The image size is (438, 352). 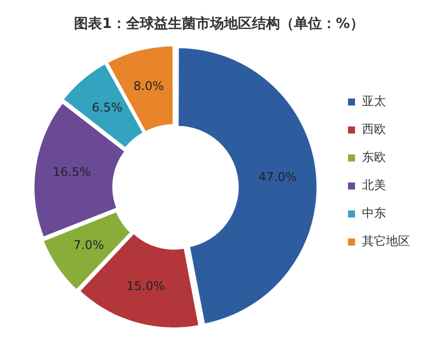 What do you see at coordinates (219, 23) in the screenshot?
I see `chart-title: 图表1：全球益生菌市场地区结构（单位：%）` at bounding box center [219, 23].